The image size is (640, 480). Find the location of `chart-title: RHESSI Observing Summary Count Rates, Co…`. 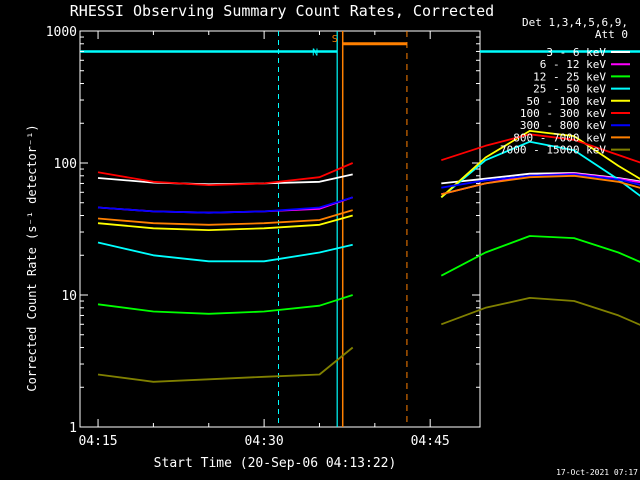

chart-title: RHESSI Observing Summary Count Rates, Co… is located at coordinates (282, 11).